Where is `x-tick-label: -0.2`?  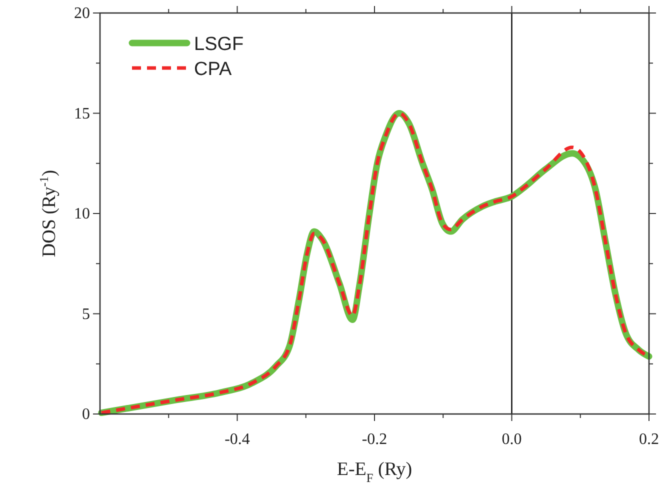 x-tick-label: -0.2 is located at coordinates (375, 439).